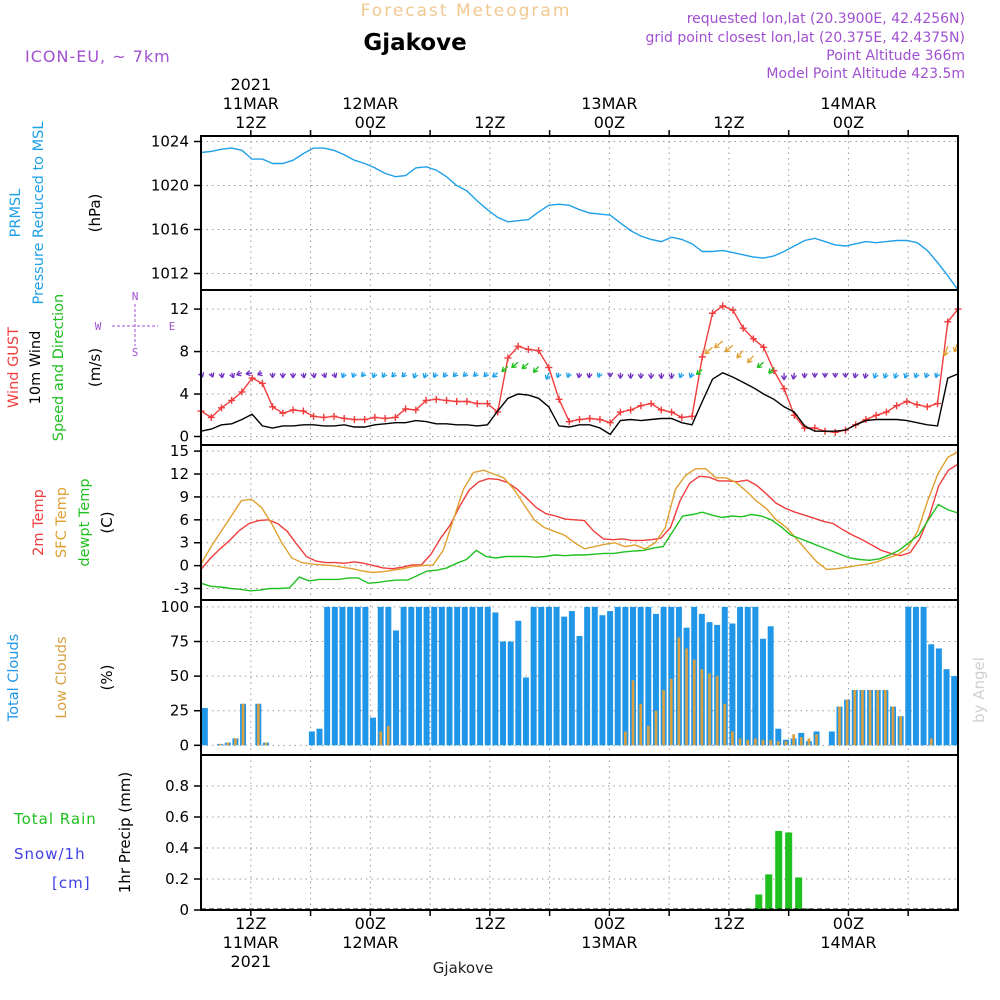 Image resolution: width=1000 pixels, height=1000 pixels. What do you see at coordinates (125, 832) in the screenshot?
I see `panel-unit: 1hr Precip (mm)` at bounding box center [125, 832].